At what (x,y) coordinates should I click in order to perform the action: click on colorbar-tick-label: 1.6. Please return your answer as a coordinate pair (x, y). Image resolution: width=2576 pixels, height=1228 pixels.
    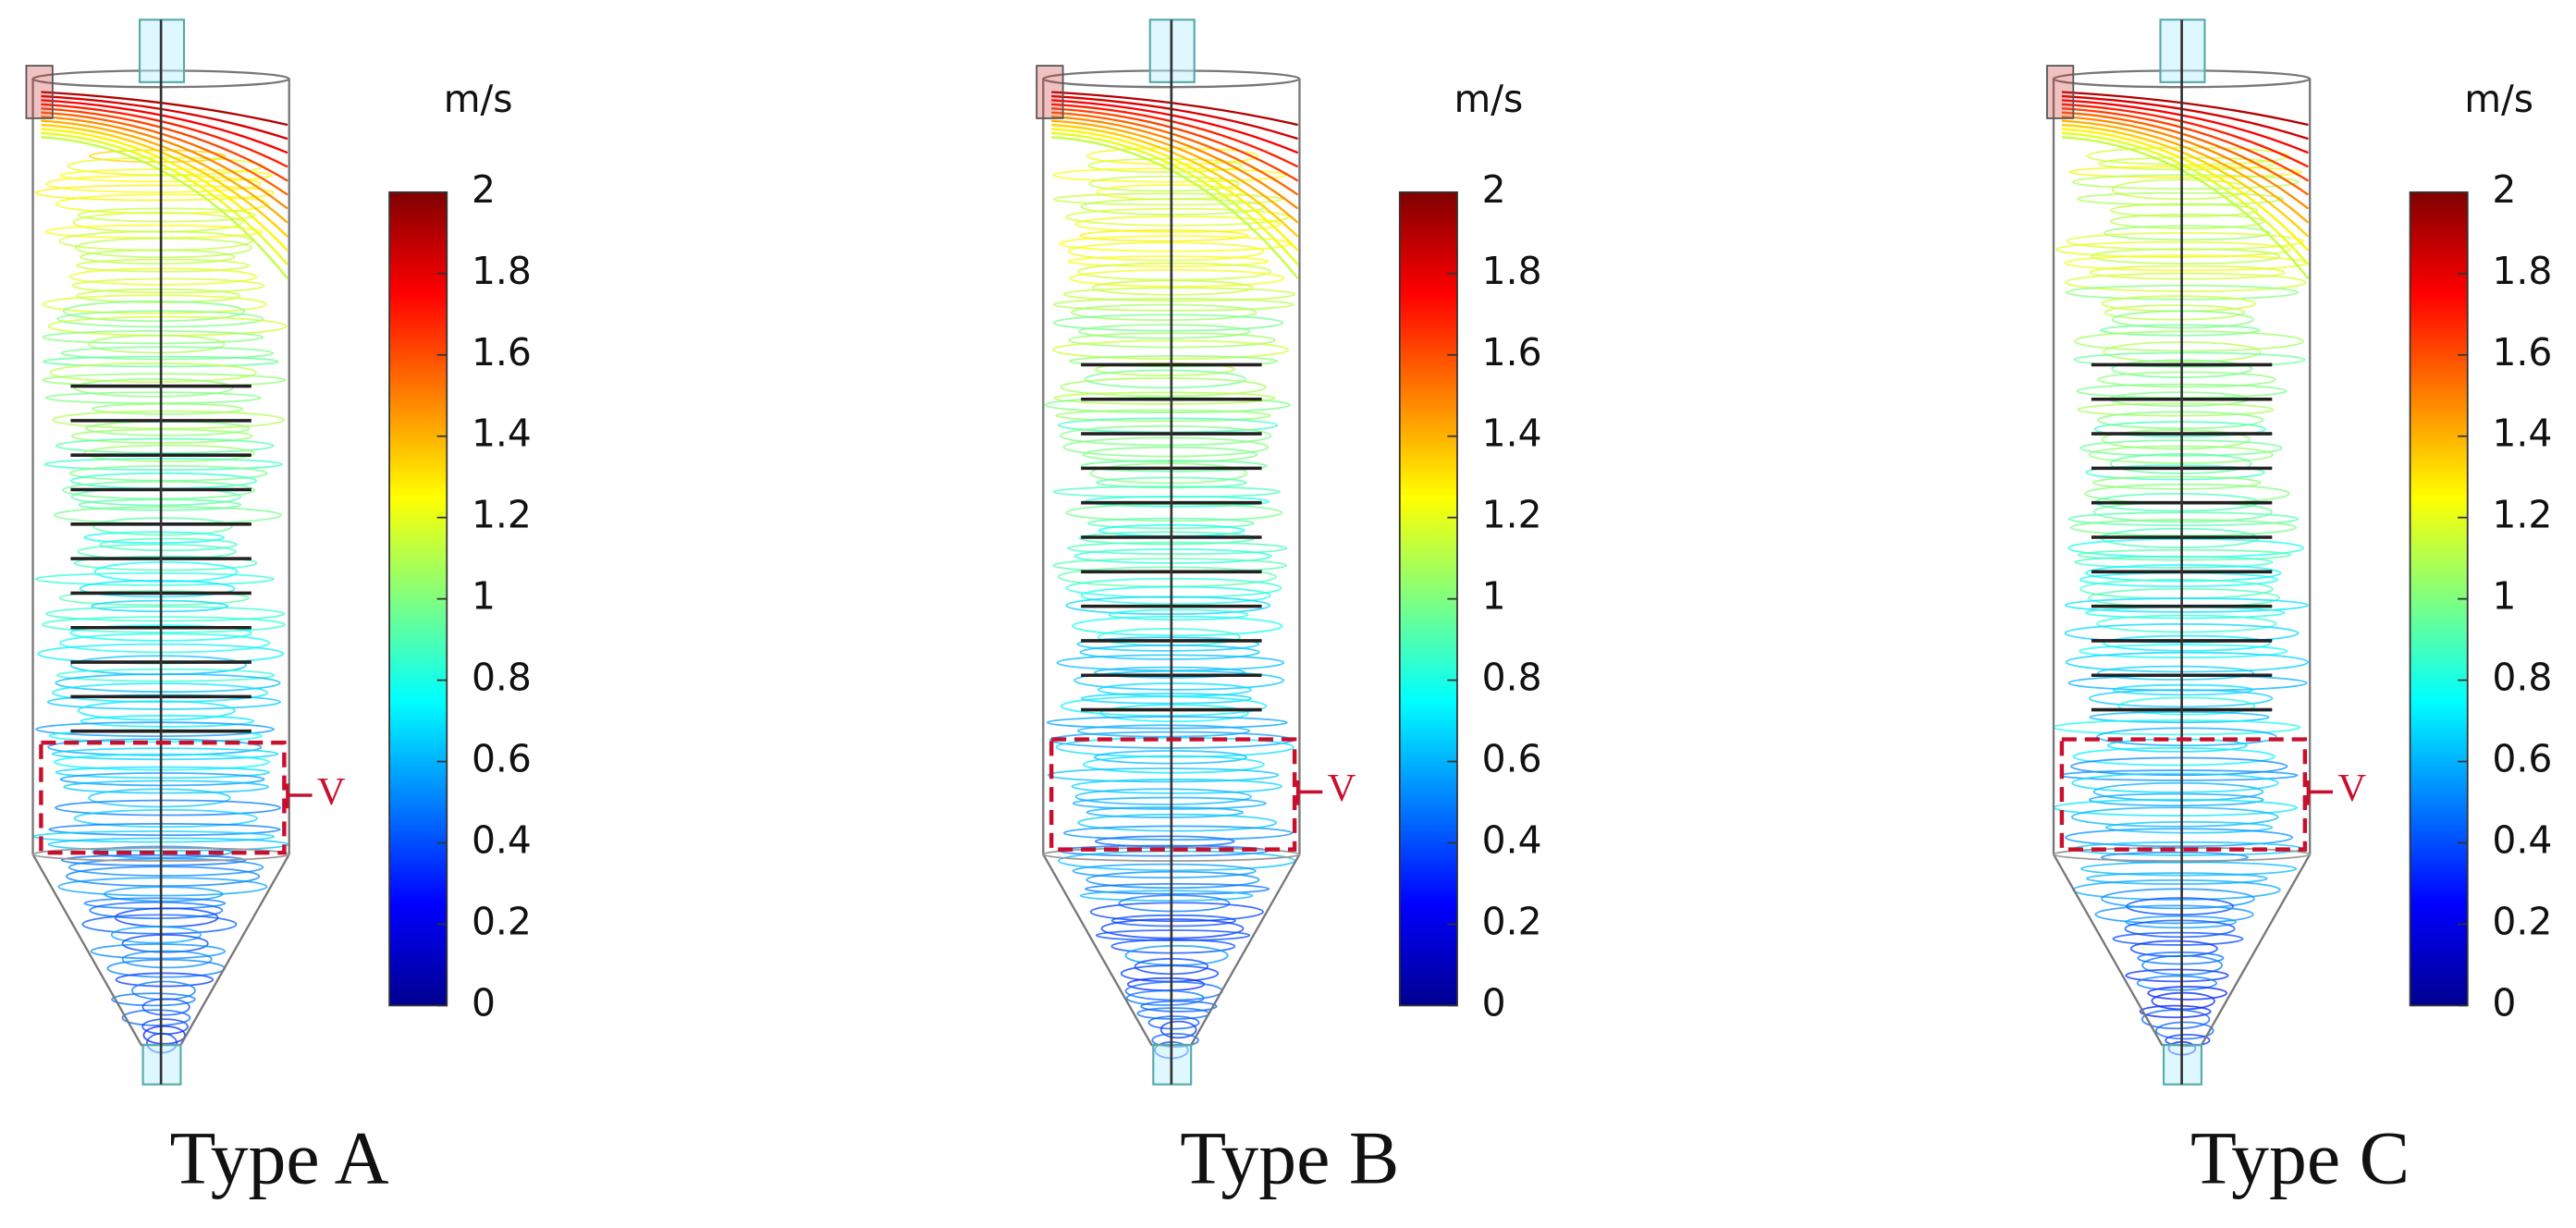
    Looking at the image, I should click on (1512, 352).